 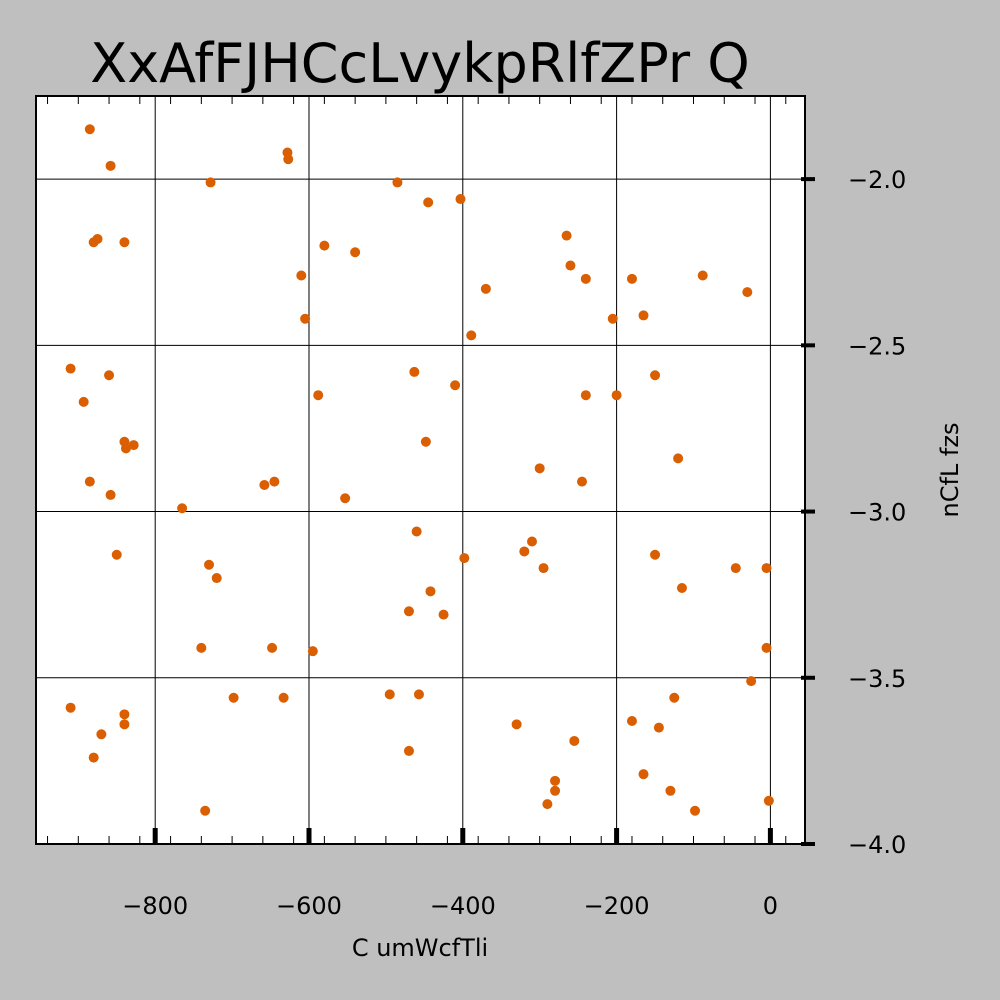 What do you see at coordinates (420, 63) in the screenshot?
I see `chart-title: XxAfFJHCcLvykpRlfZPr Q` at bounding box center [420, 63].